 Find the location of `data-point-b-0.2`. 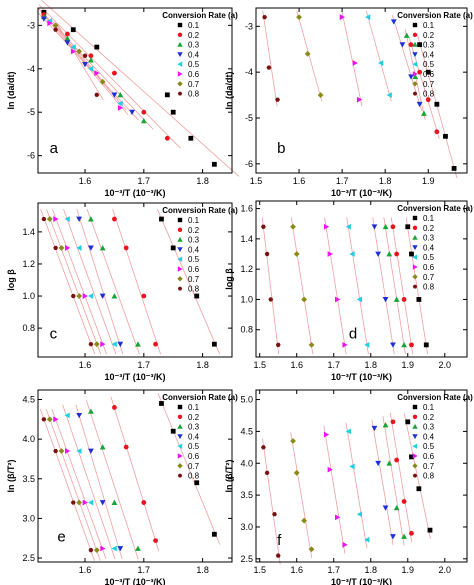

data-point-b-0.2 is located at coordinates (420, 72).